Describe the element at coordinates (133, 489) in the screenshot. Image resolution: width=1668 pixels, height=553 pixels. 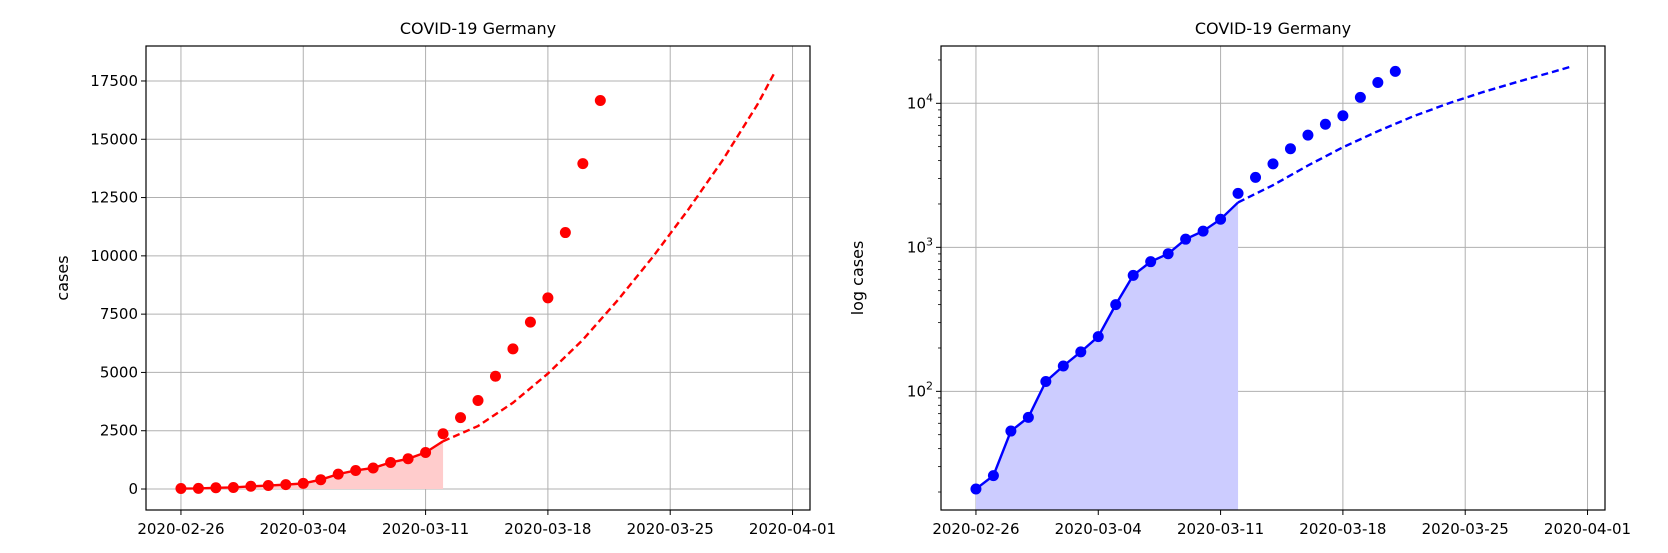
I see `y-tick-label: 0` at that location.